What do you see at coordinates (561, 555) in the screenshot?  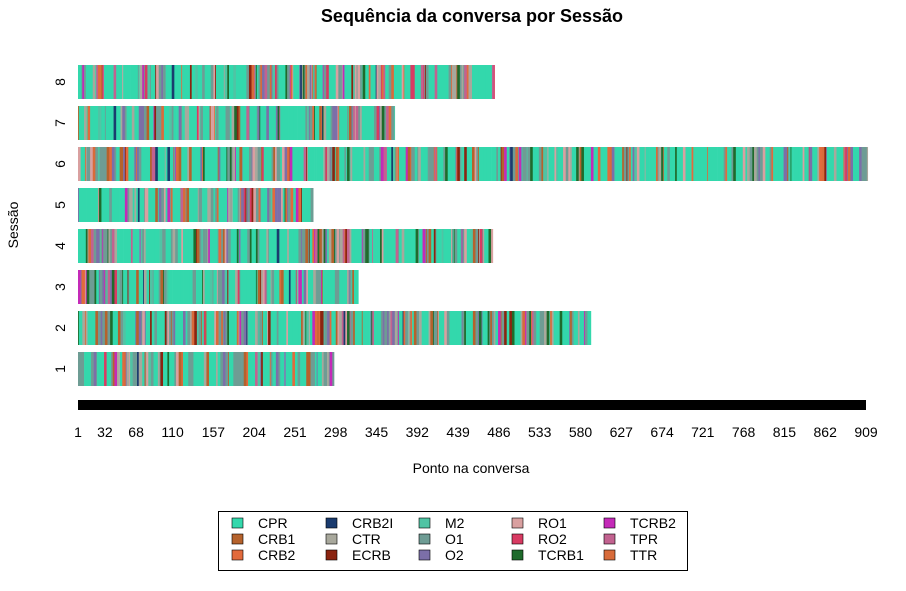 I see `legend-label: TCRB1` at bounding box center [561, 555].